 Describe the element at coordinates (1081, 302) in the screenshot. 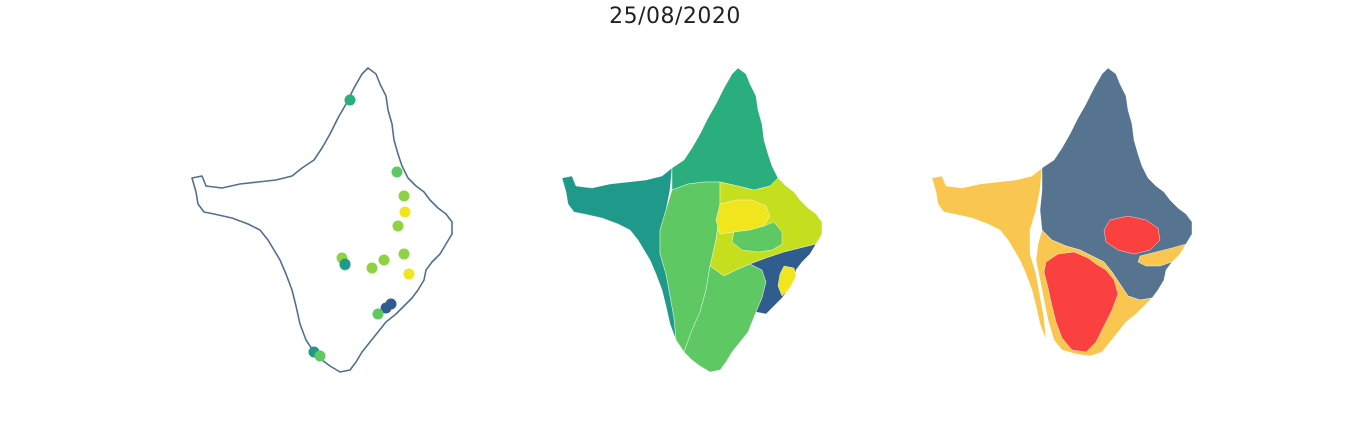

I see `risk-region-red-south` at that location.